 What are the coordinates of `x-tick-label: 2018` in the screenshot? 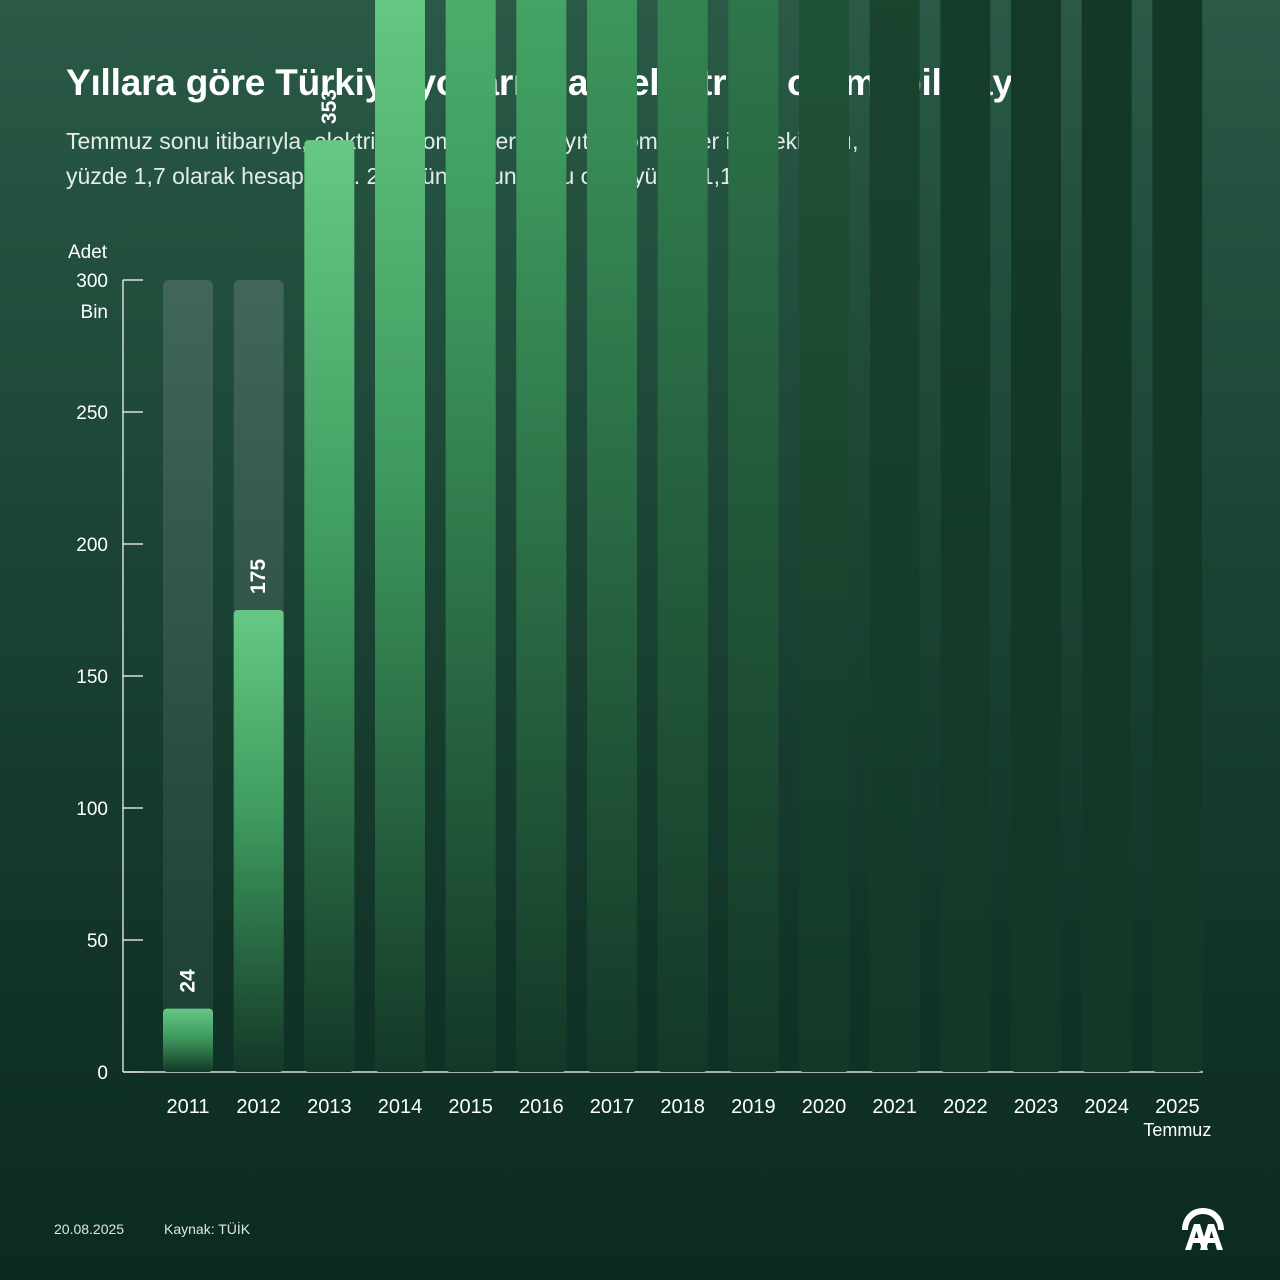 It's located at (682, 1107).